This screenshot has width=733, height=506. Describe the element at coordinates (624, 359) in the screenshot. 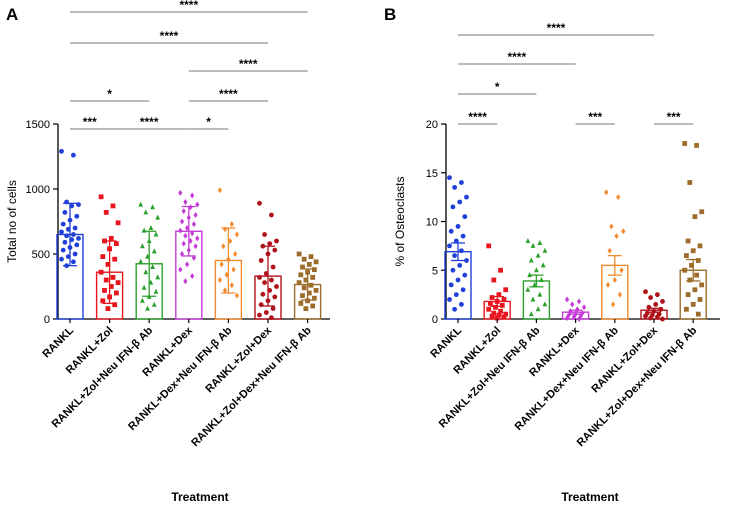

I see `category-label: RANKL+Zol+Dex` at that location.